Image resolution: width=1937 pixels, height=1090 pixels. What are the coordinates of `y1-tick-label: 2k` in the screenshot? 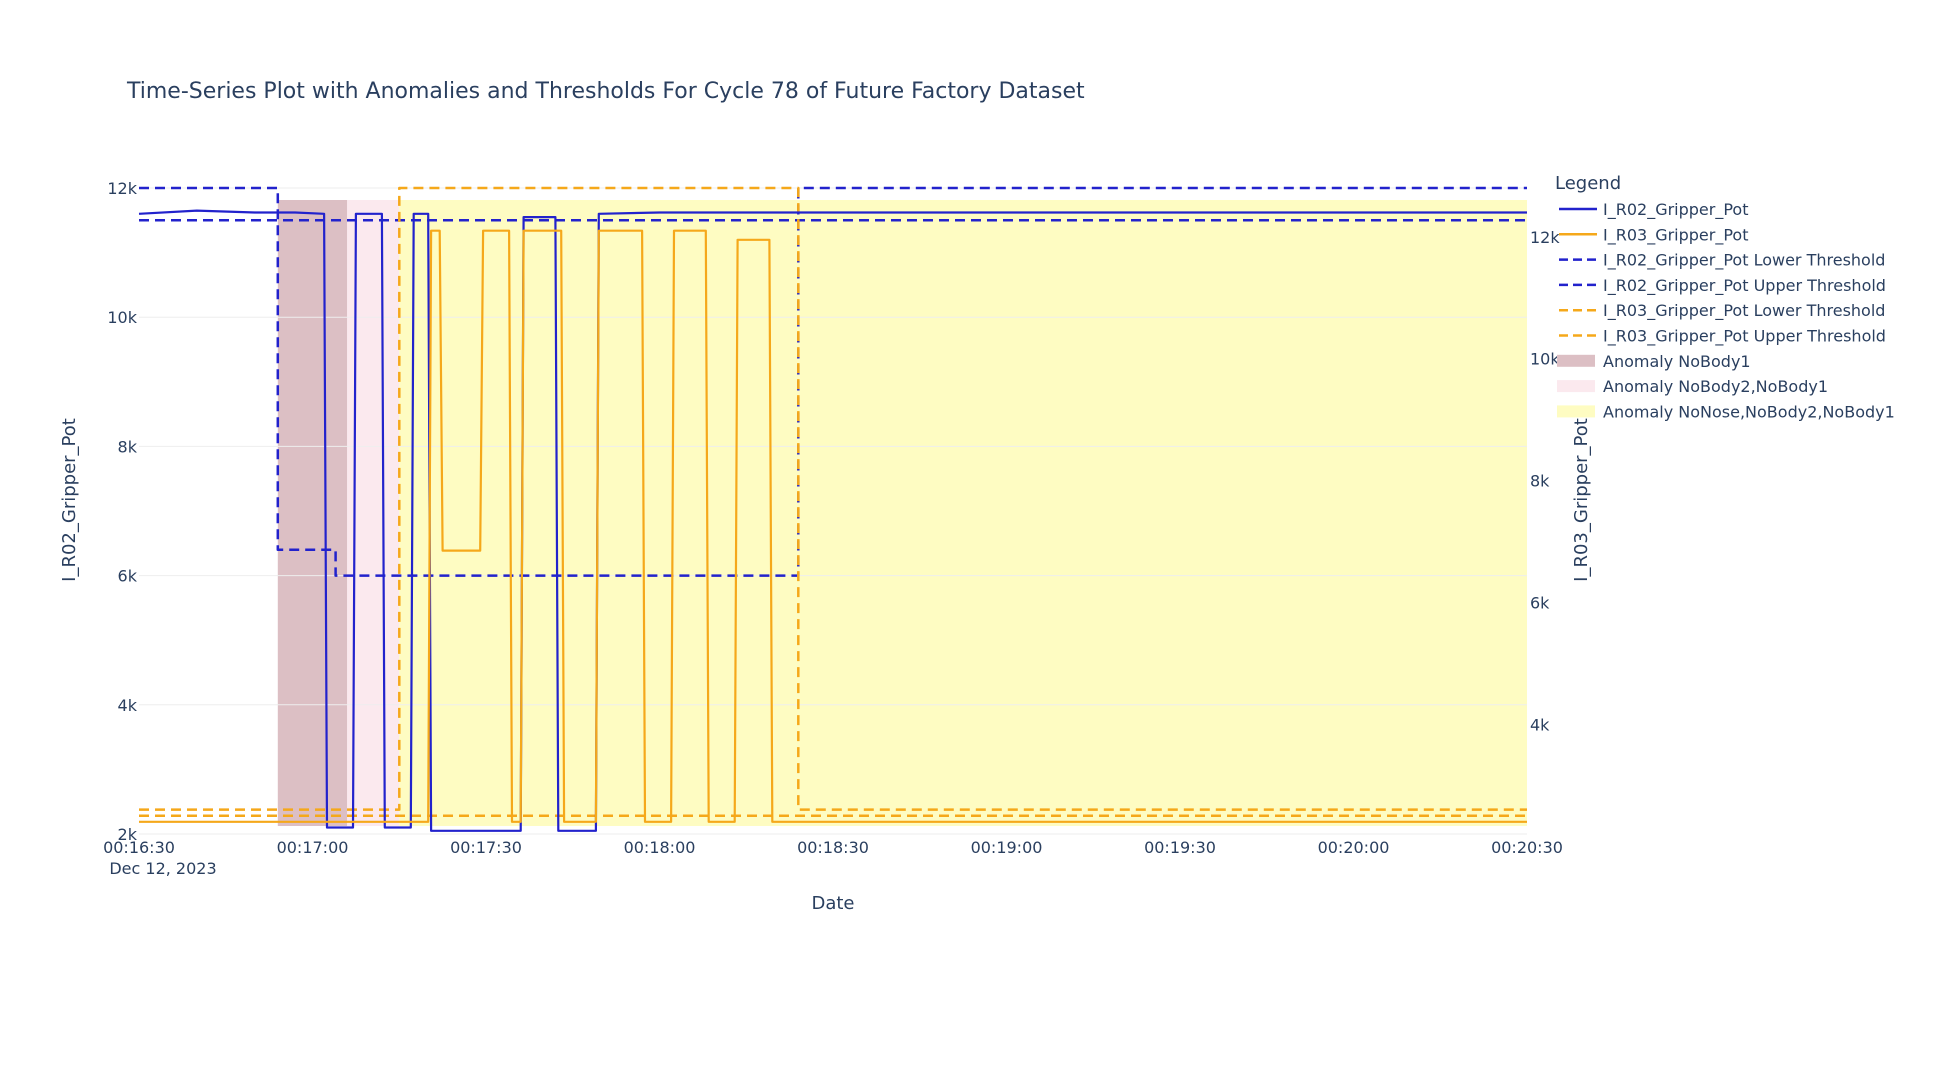 It's located at (128, 834).